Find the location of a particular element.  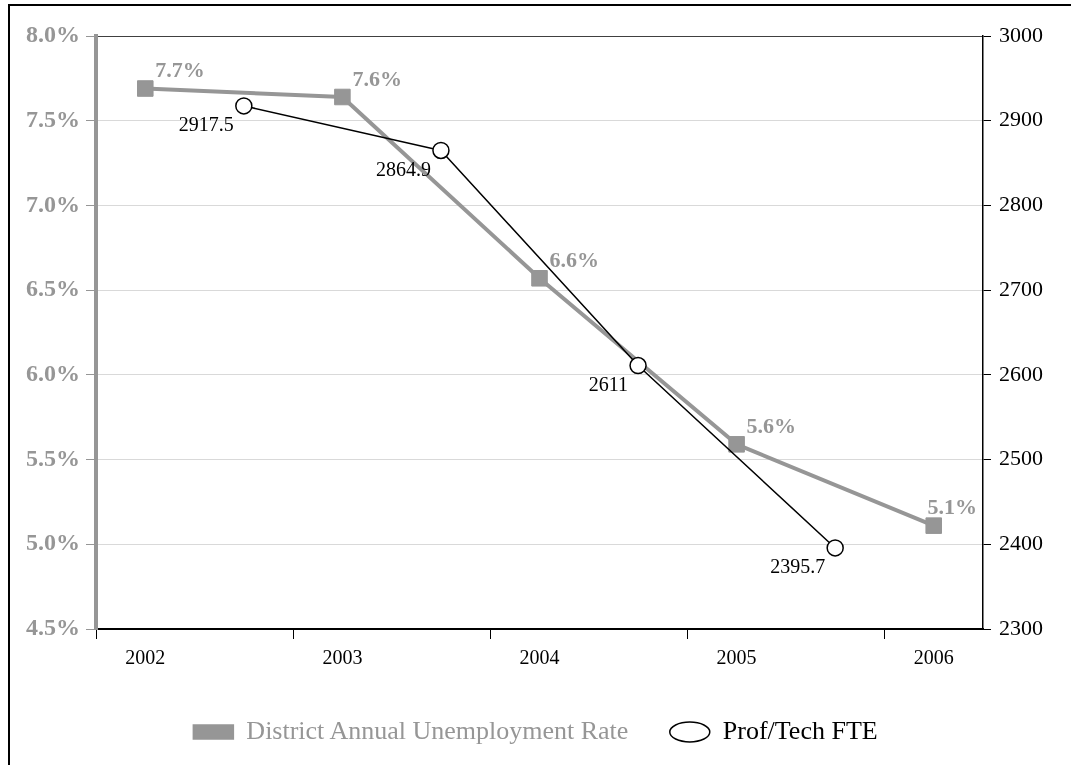

data-label: 7.6% is located at coordinates (377, 78).